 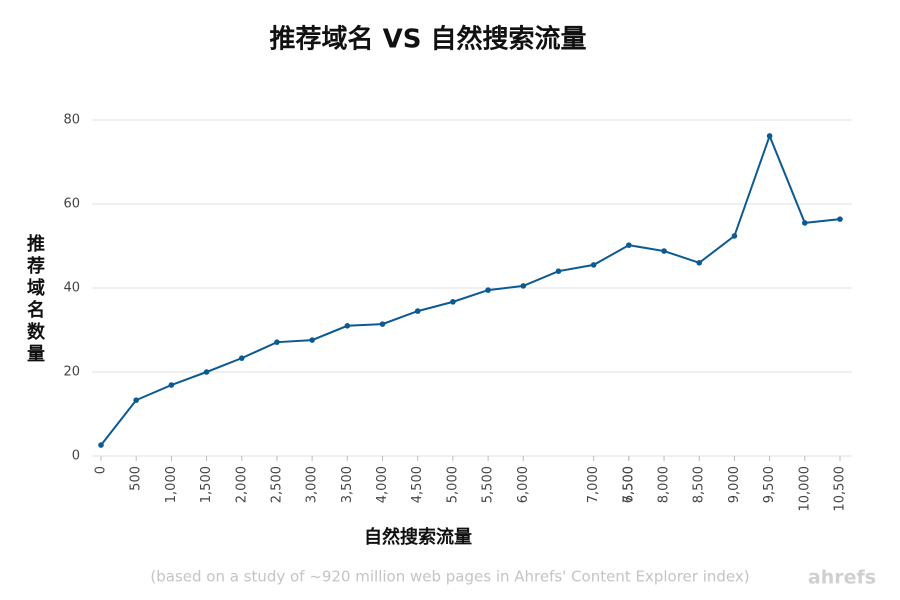 I want to click on chart-title: 推荐域名 VS 自然搜索流量, so click(x=428, y=39).